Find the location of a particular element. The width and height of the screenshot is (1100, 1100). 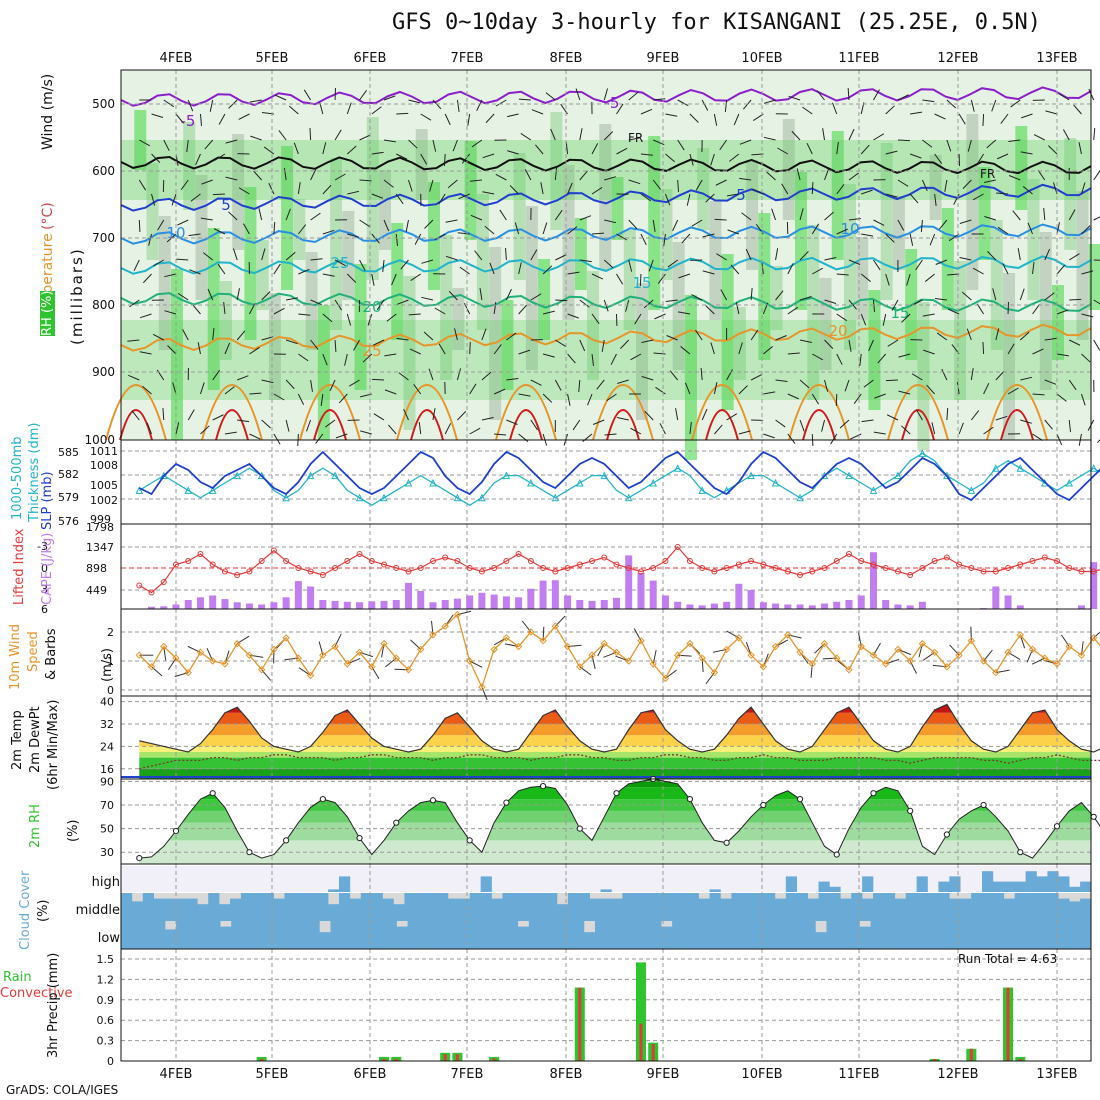

ylabel-t2-c: (6hr Min/Max) is located at coordinates (53, 744).